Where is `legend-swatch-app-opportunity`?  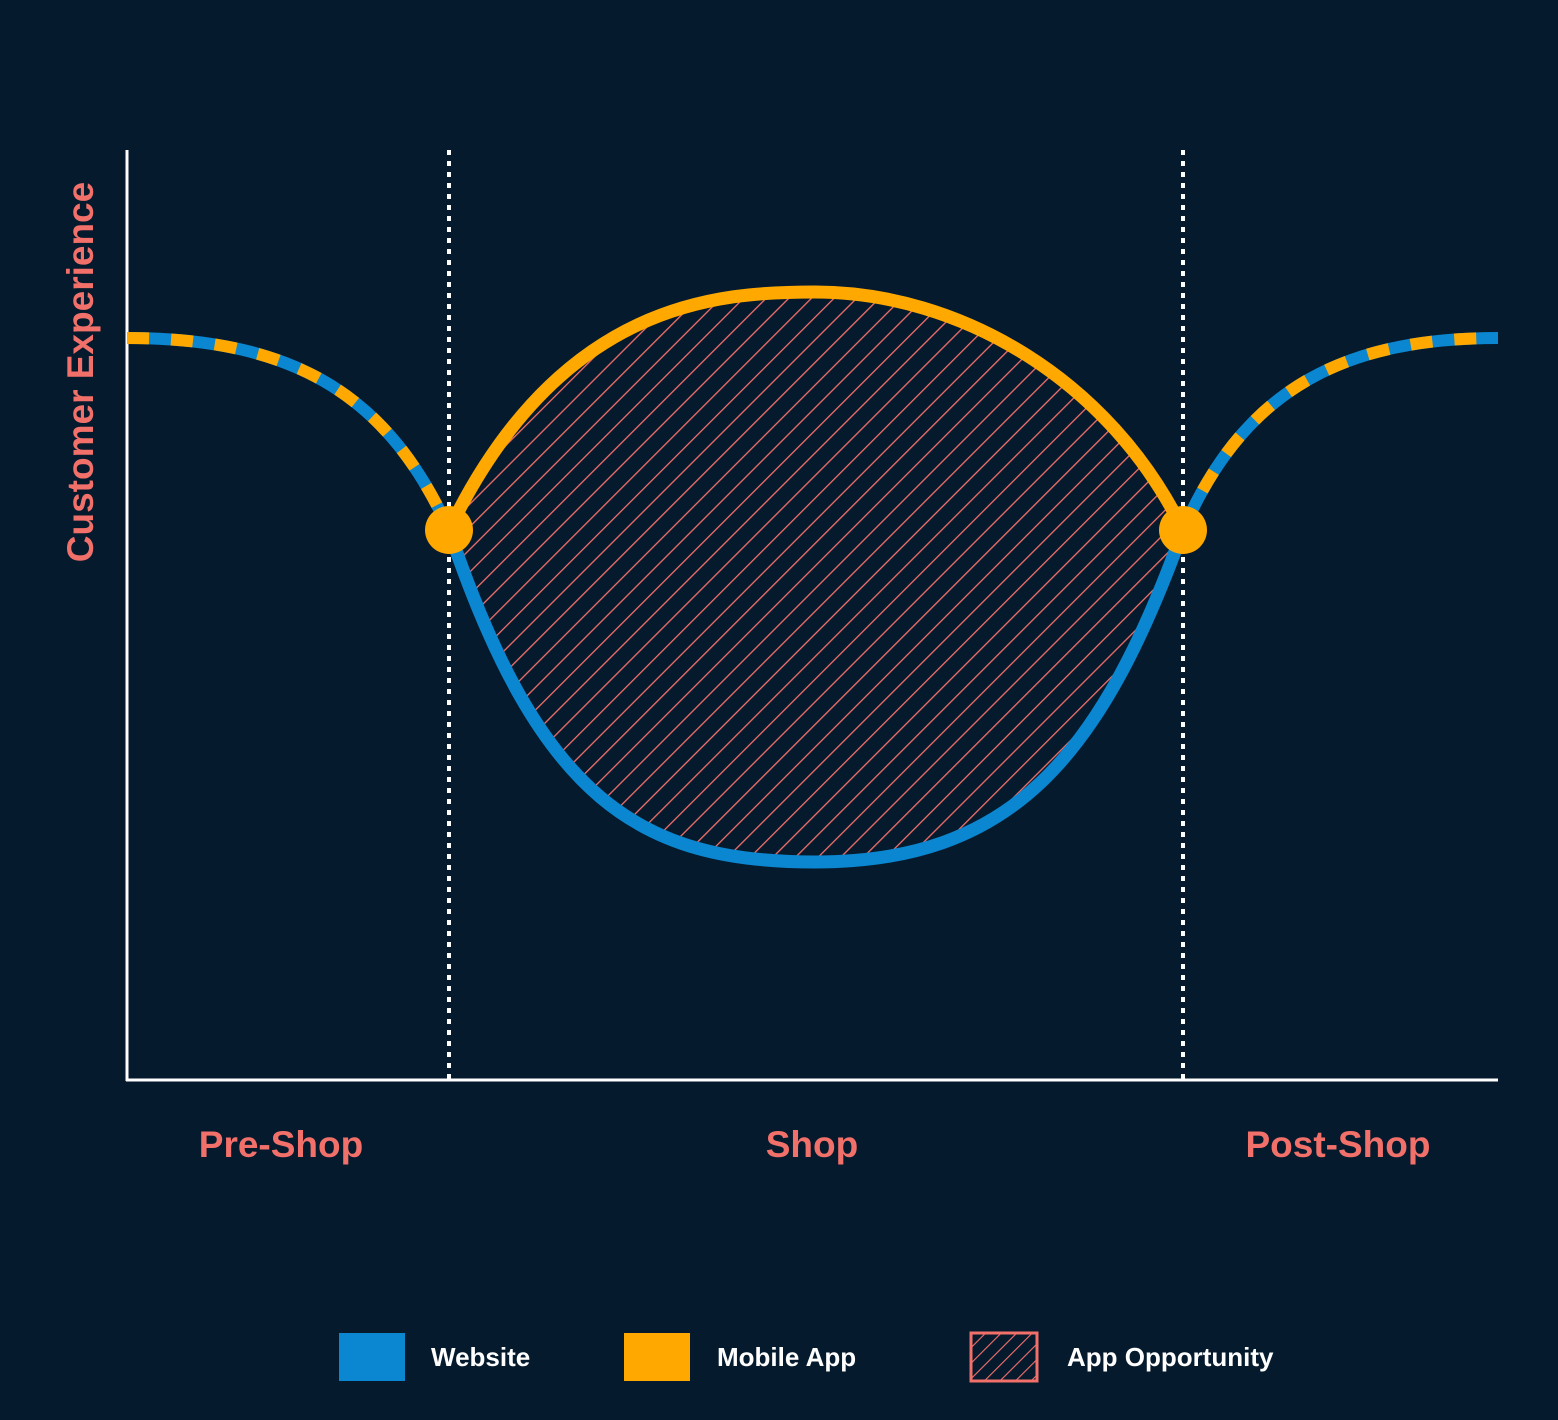 legend-swatch-app-opportunity is located at coordinates (1004, 1357).